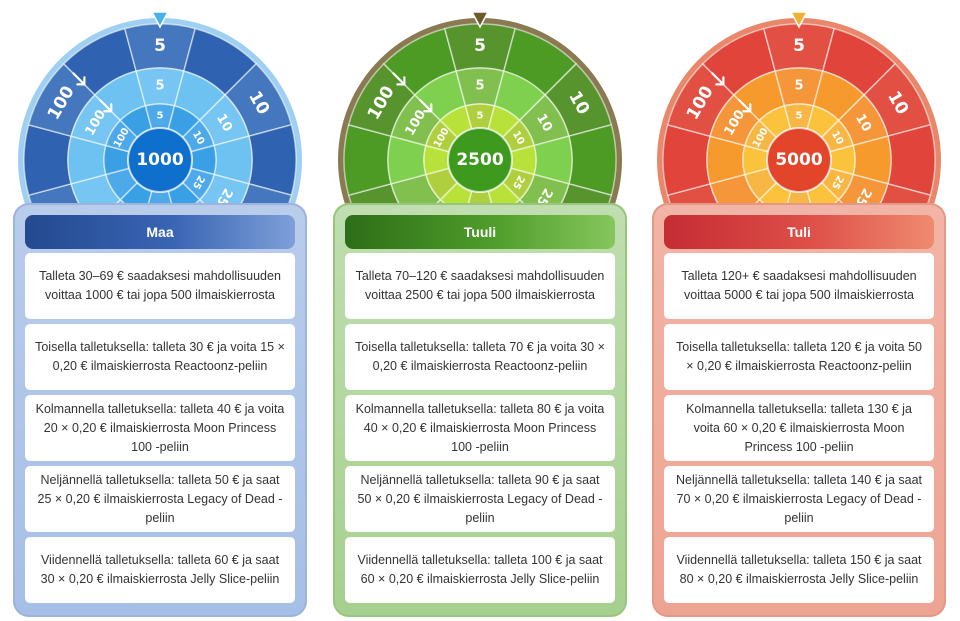  I want to click on wheel-jackpot-value: 5000, so click(798, 160).